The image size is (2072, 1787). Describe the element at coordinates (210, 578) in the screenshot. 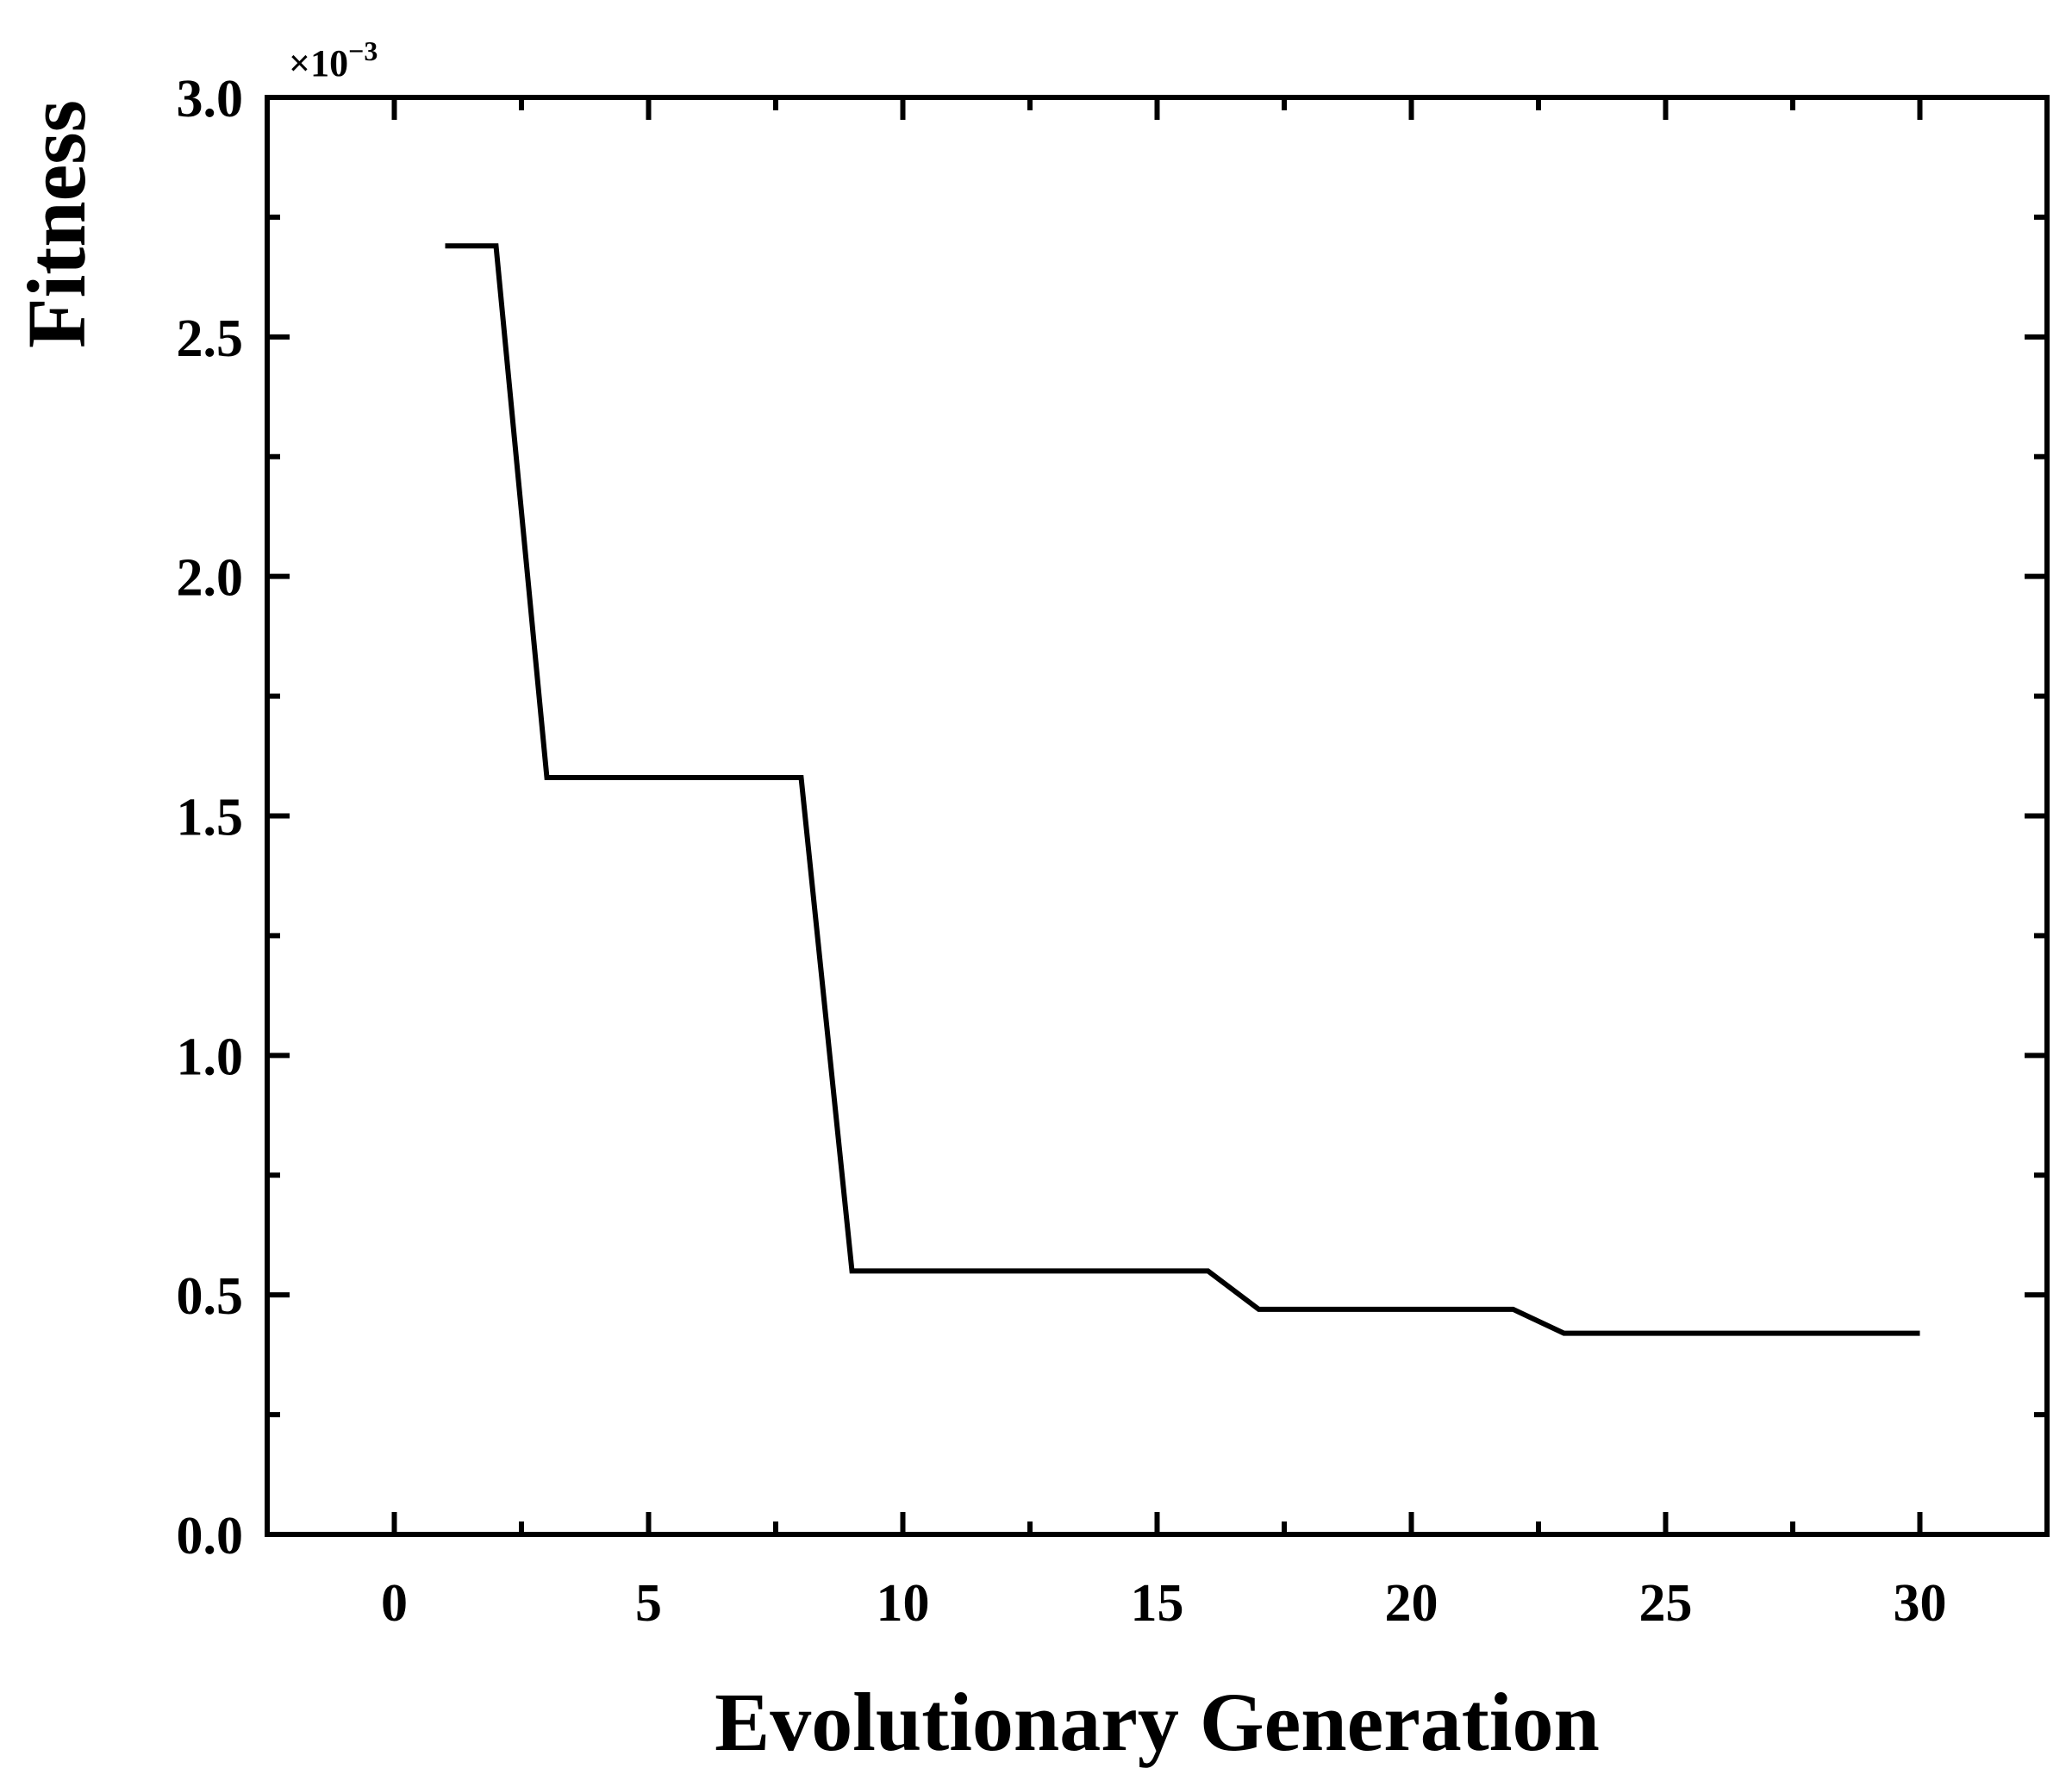

I see `y-tick-label: 2.0` at that location.